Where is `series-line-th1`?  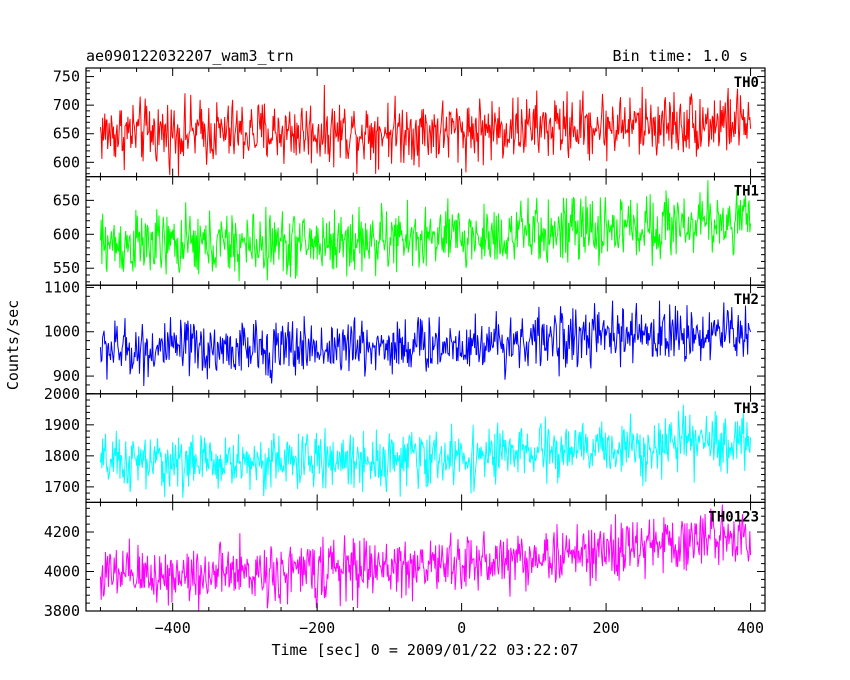
series-line-th1 is located at coordinates (425, 231).